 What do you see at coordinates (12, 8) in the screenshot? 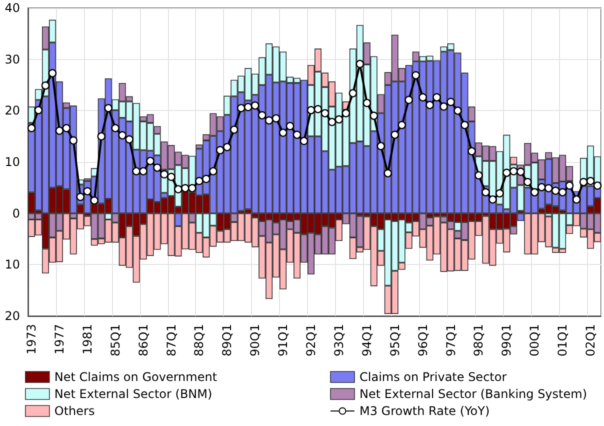
I see `y-tick-label: 40` at bounding box center [12, 8].